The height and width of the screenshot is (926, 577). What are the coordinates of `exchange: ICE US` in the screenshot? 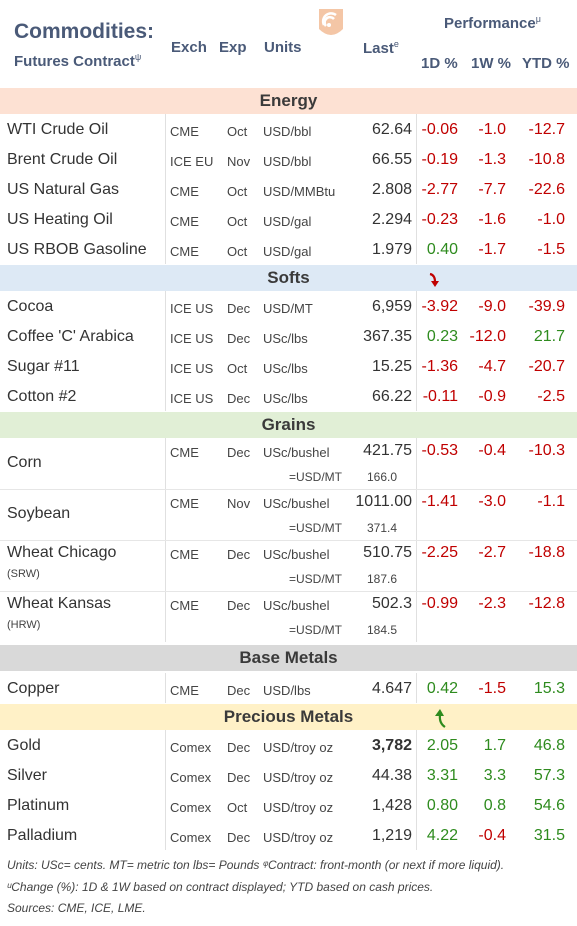 It's located at (192, 368).